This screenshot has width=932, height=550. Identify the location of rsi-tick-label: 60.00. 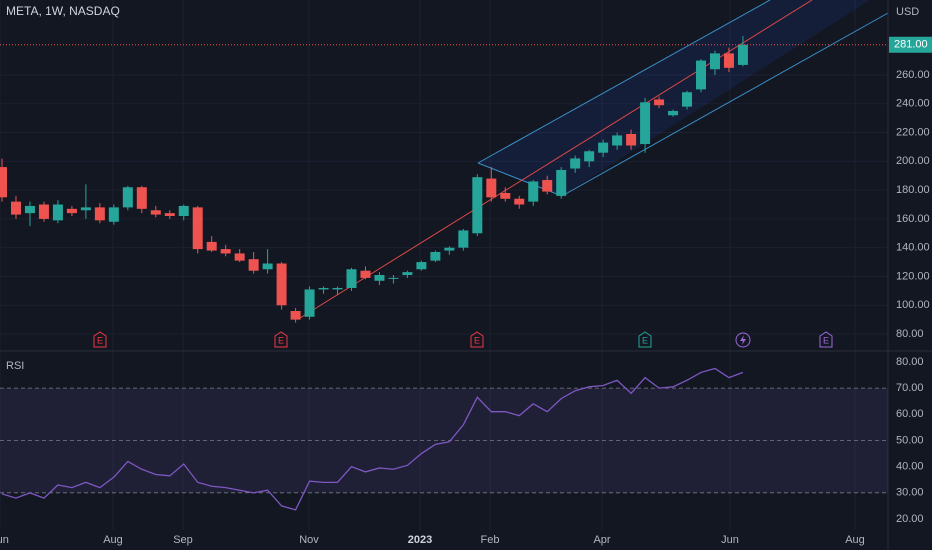
(910, 414).